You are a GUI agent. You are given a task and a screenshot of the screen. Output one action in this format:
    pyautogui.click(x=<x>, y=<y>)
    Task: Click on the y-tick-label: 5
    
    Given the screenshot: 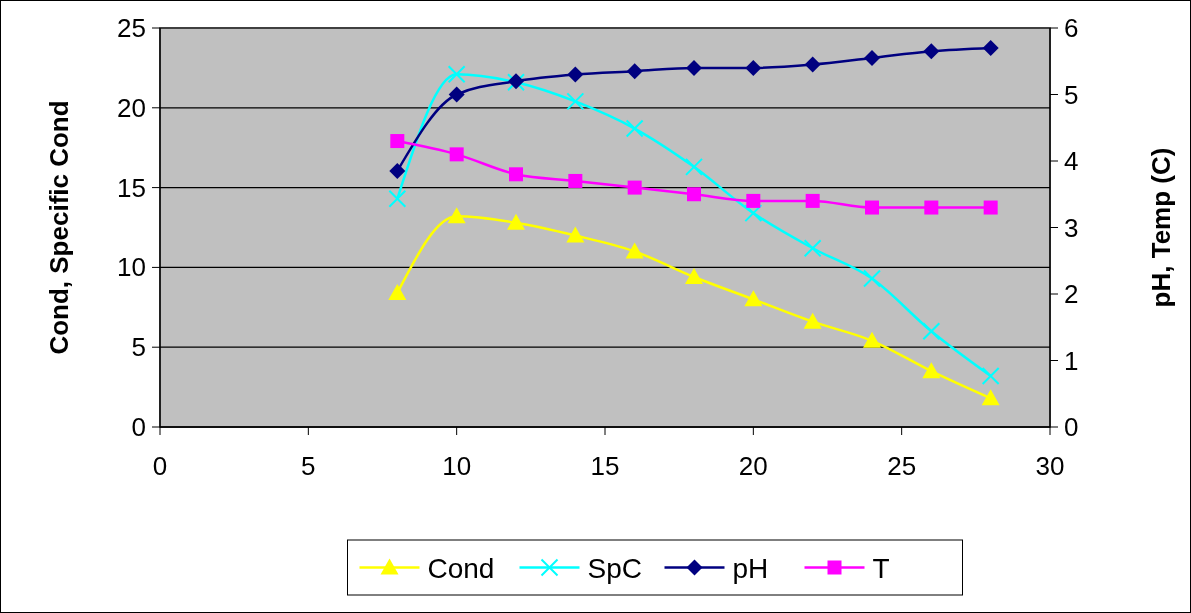 What is the action you would take?
    pyautogui.click(x=138, y=347)
    